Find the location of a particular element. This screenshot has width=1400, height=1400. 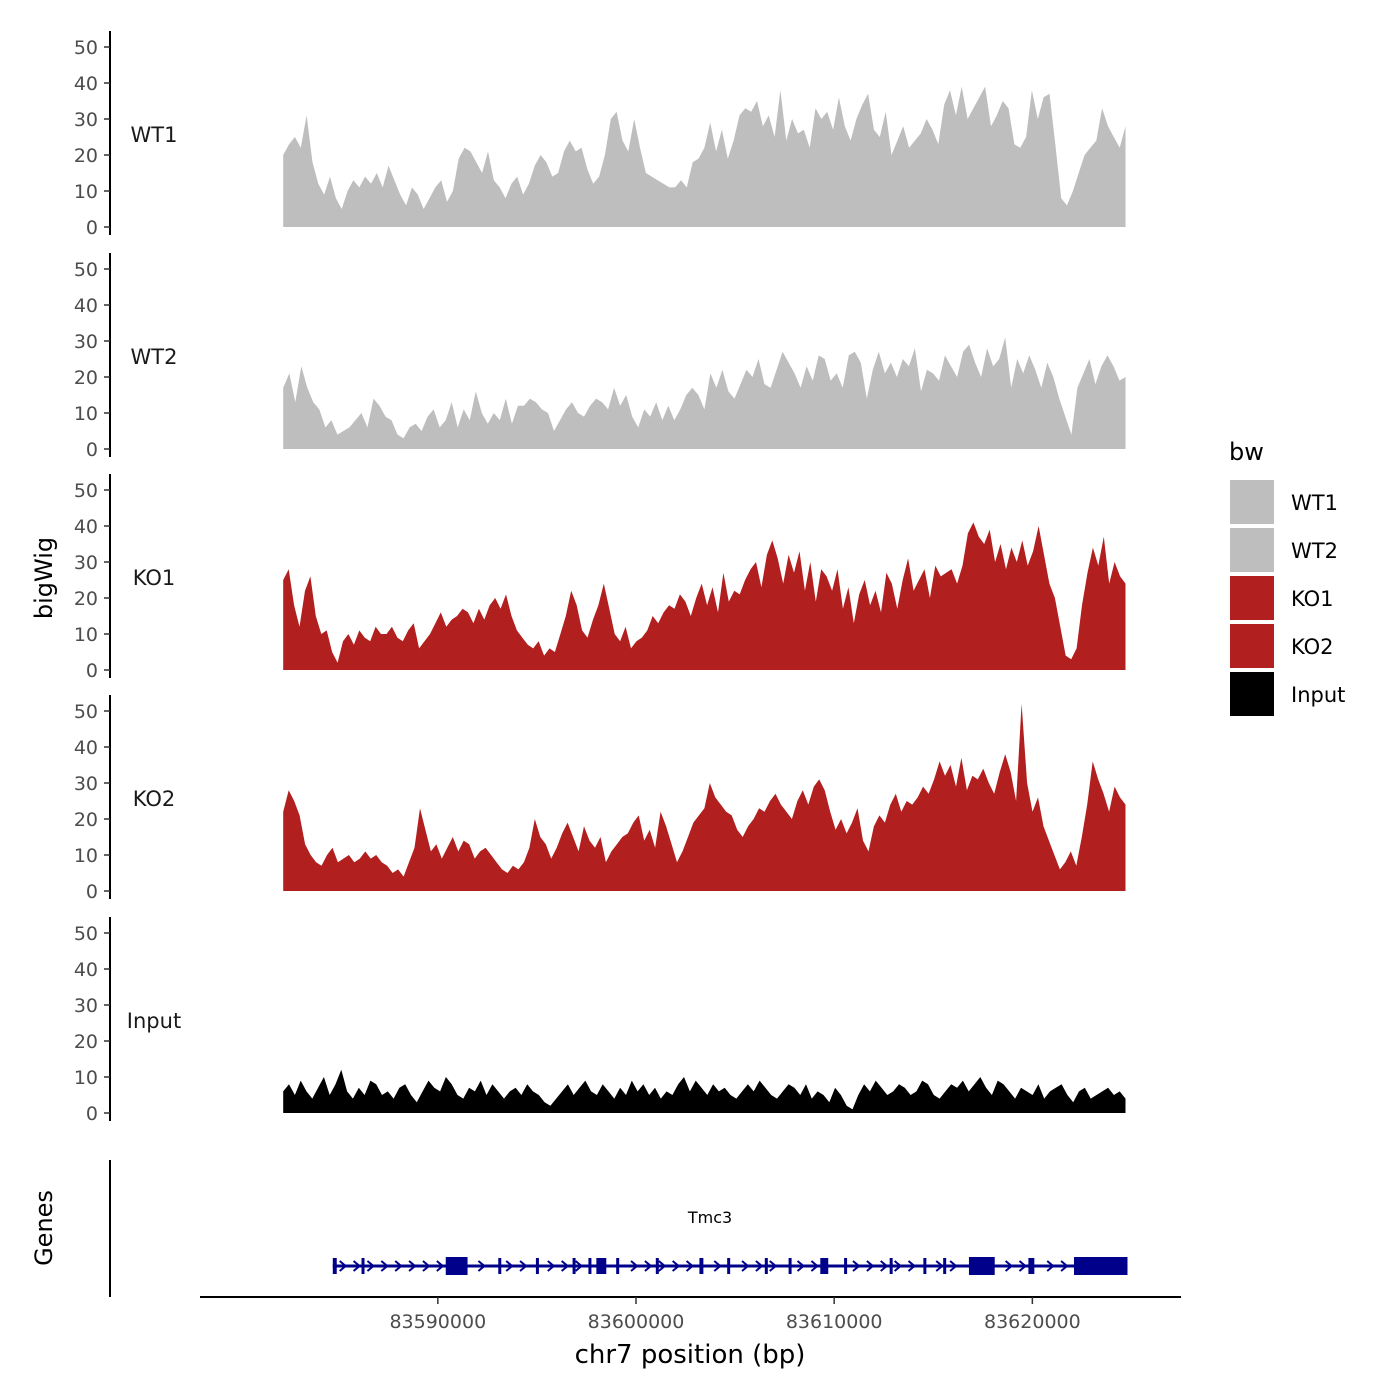

x-axis-ticks: 83590000 83600000 83610000 83620000 is located at coordinates (735, 1315).